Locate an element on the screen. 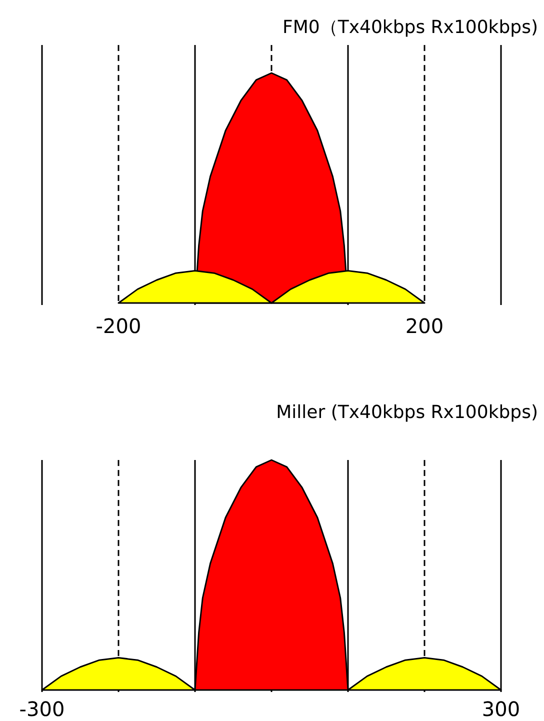 The width and height of the screenshot is (544, 721). x-tick-label: -200 is located at coordinates (119, 326).